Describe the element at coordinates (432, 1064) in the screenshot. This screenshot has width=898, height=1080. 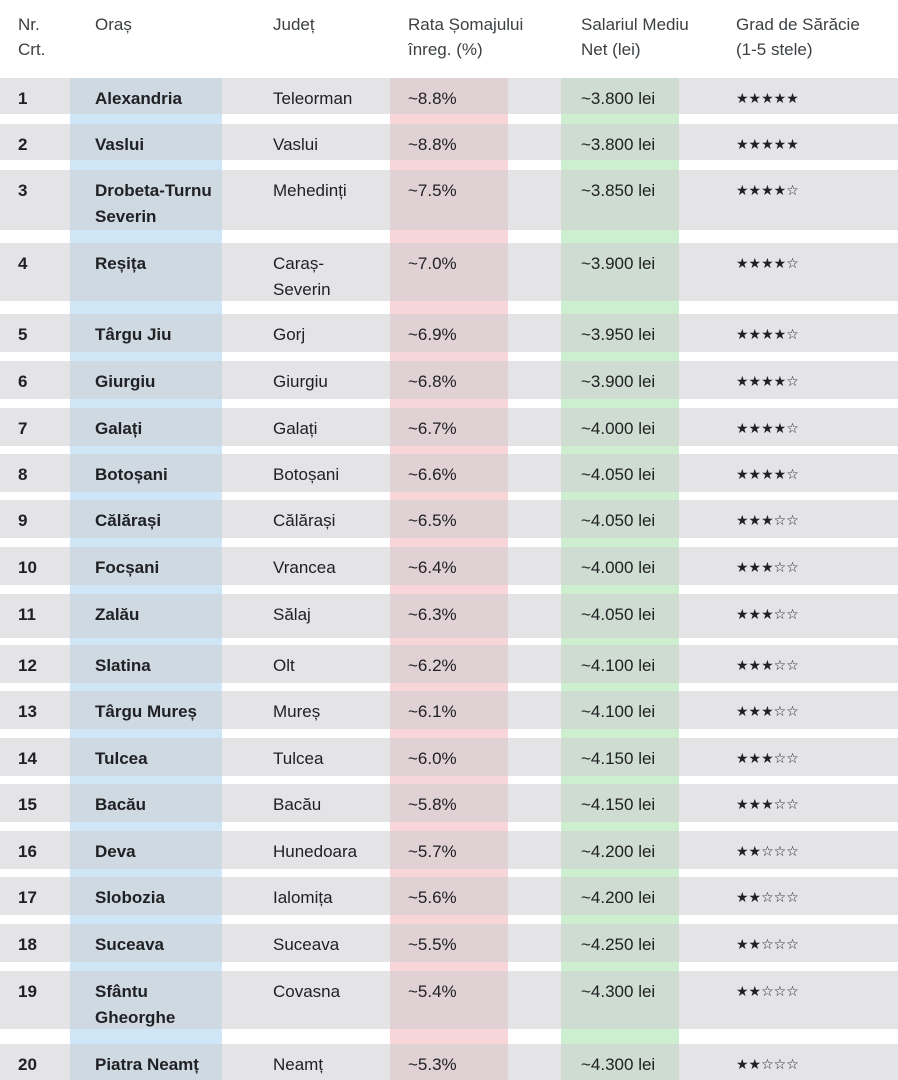
I see `unemployment-cell-text: ~5.3%` at that location.